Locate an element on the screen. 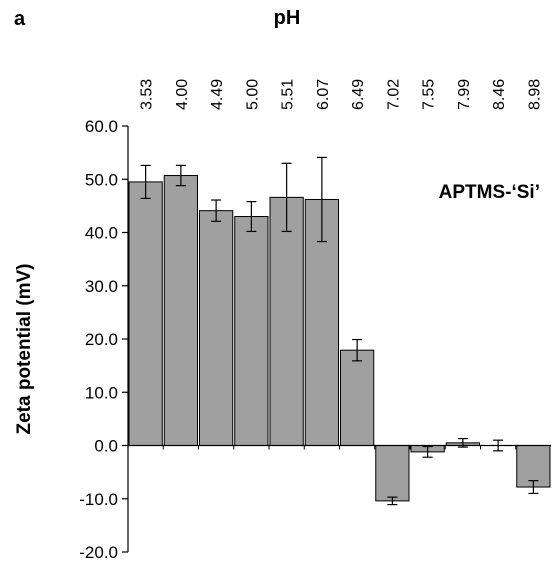  y-axis-title: Zeta potential (mV) is located at coordinates (24, 348).